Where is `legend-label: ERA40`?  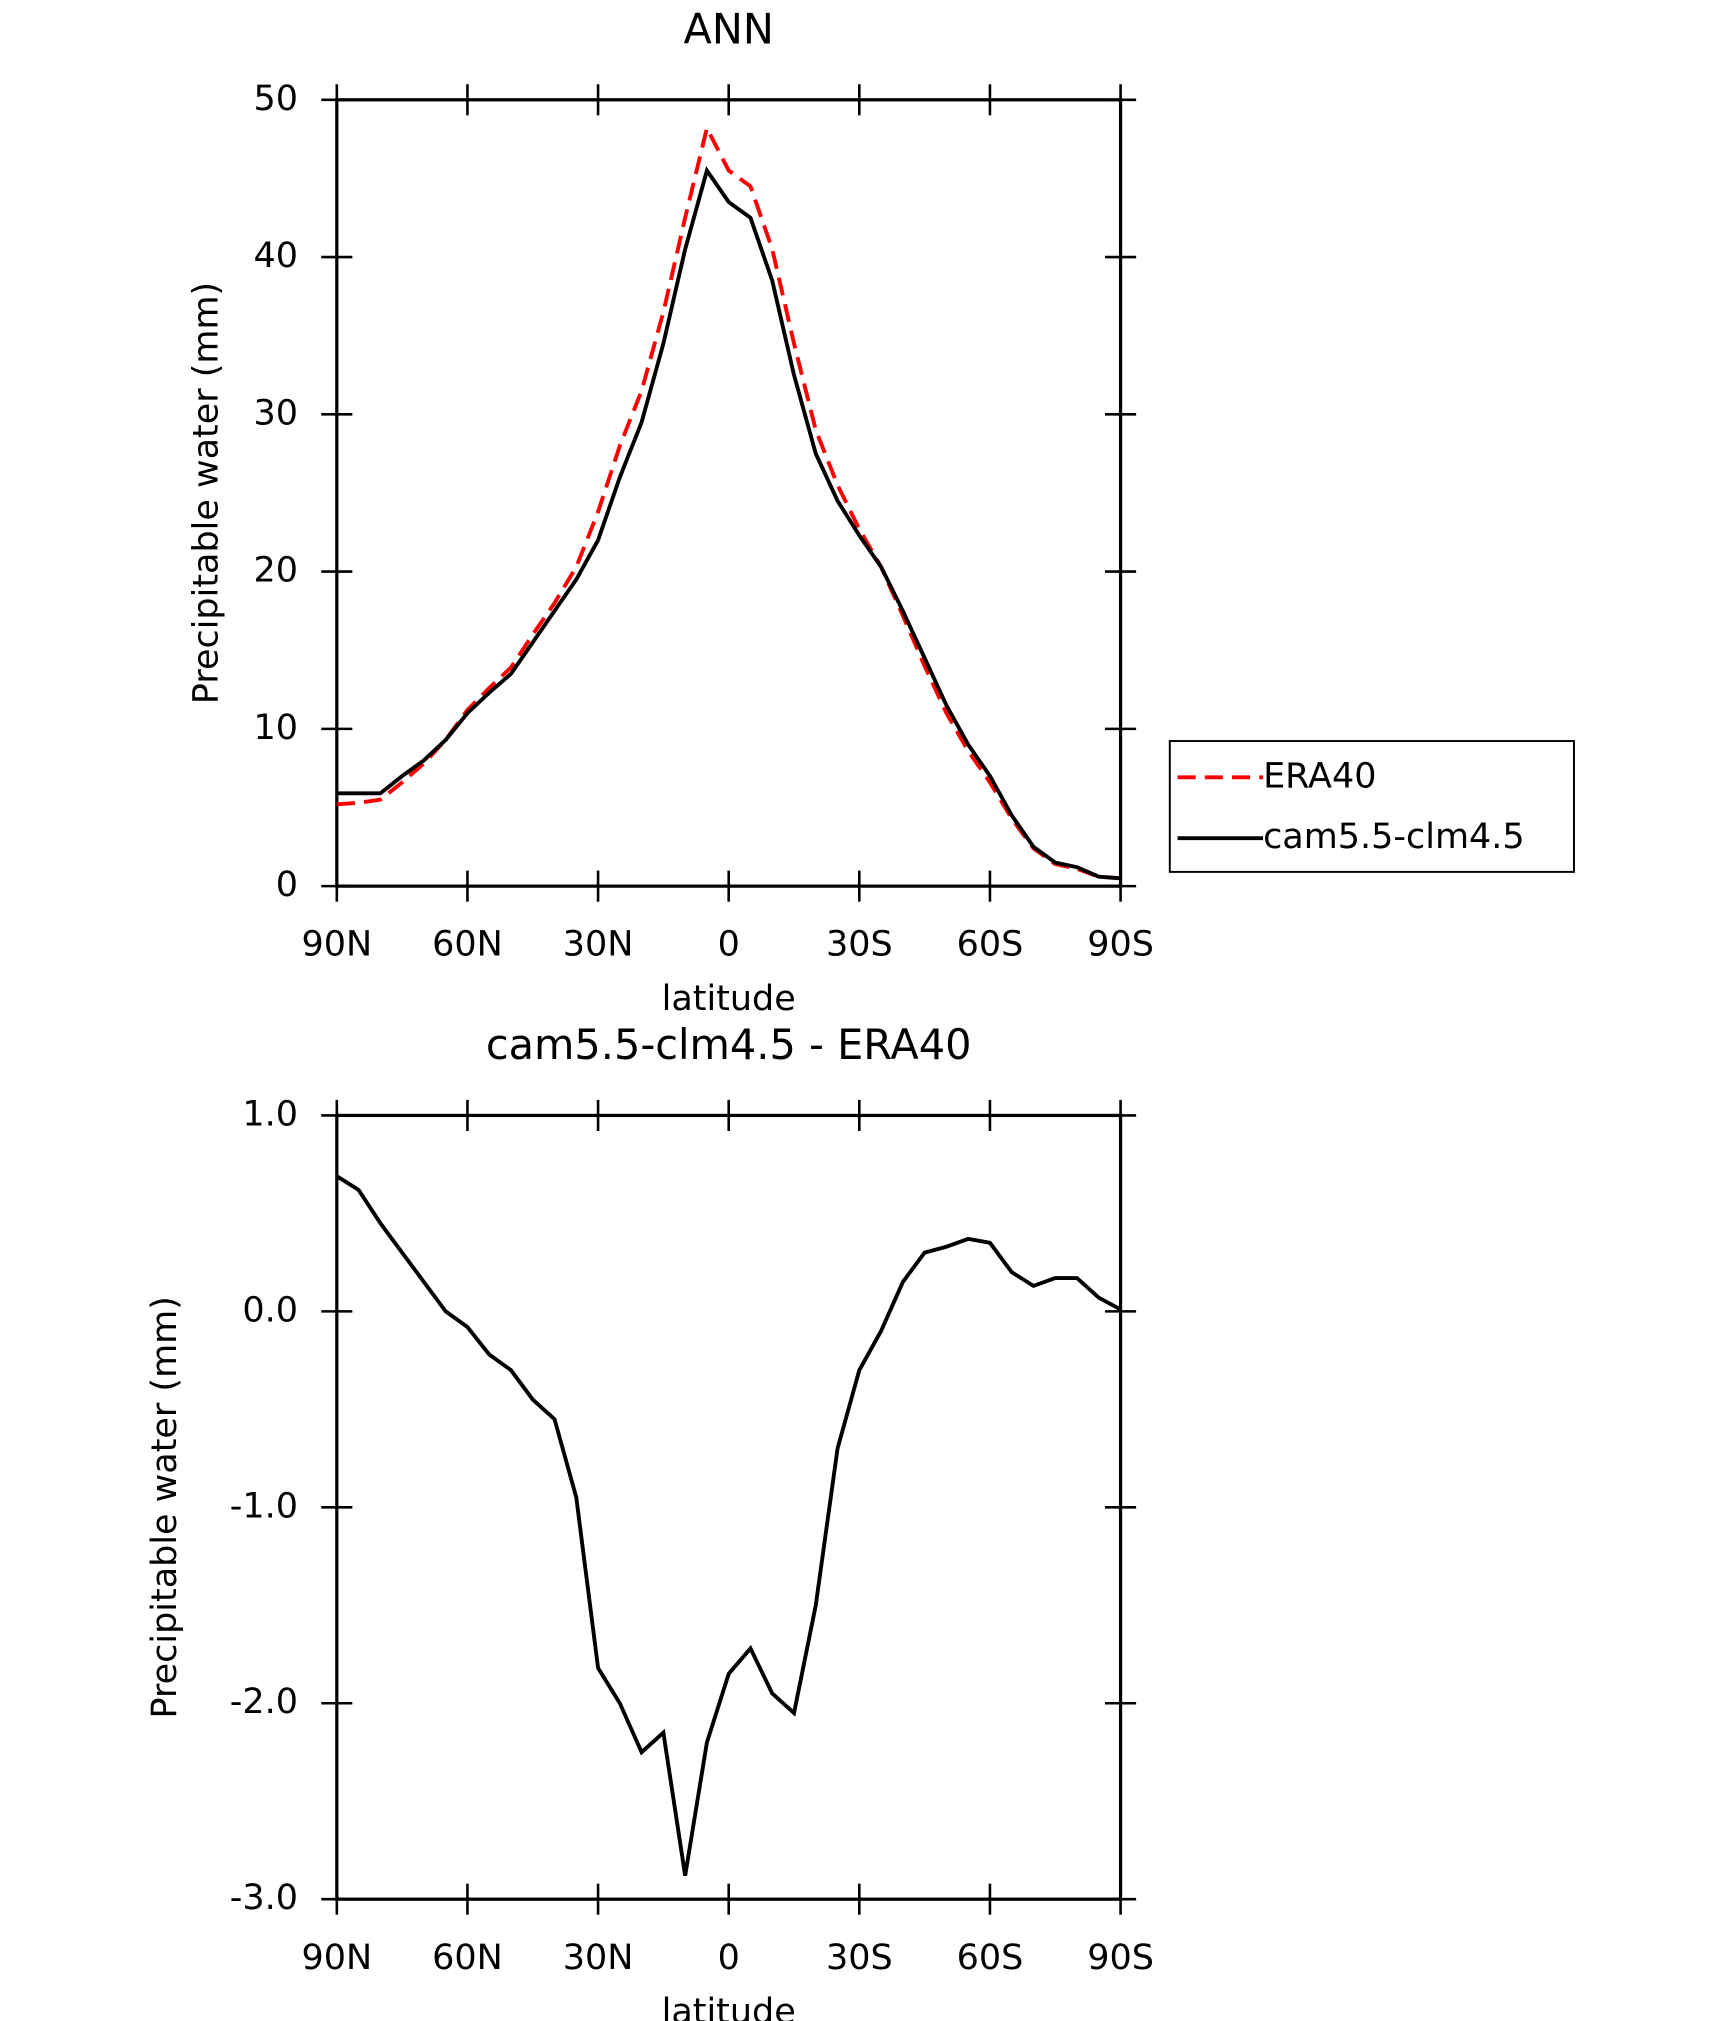
legend-label: ERA40 is located at coordinates (1319, 776).